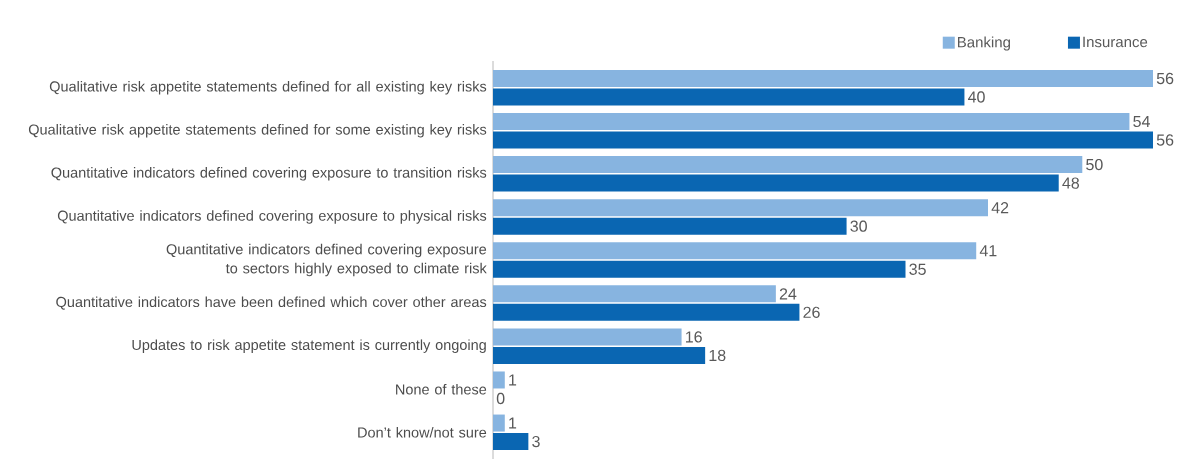 This screenshot has width=1190, height=459. Describe the element at coordinates (811, 312) in the screenshot. I see `data-label: 26` at that location.